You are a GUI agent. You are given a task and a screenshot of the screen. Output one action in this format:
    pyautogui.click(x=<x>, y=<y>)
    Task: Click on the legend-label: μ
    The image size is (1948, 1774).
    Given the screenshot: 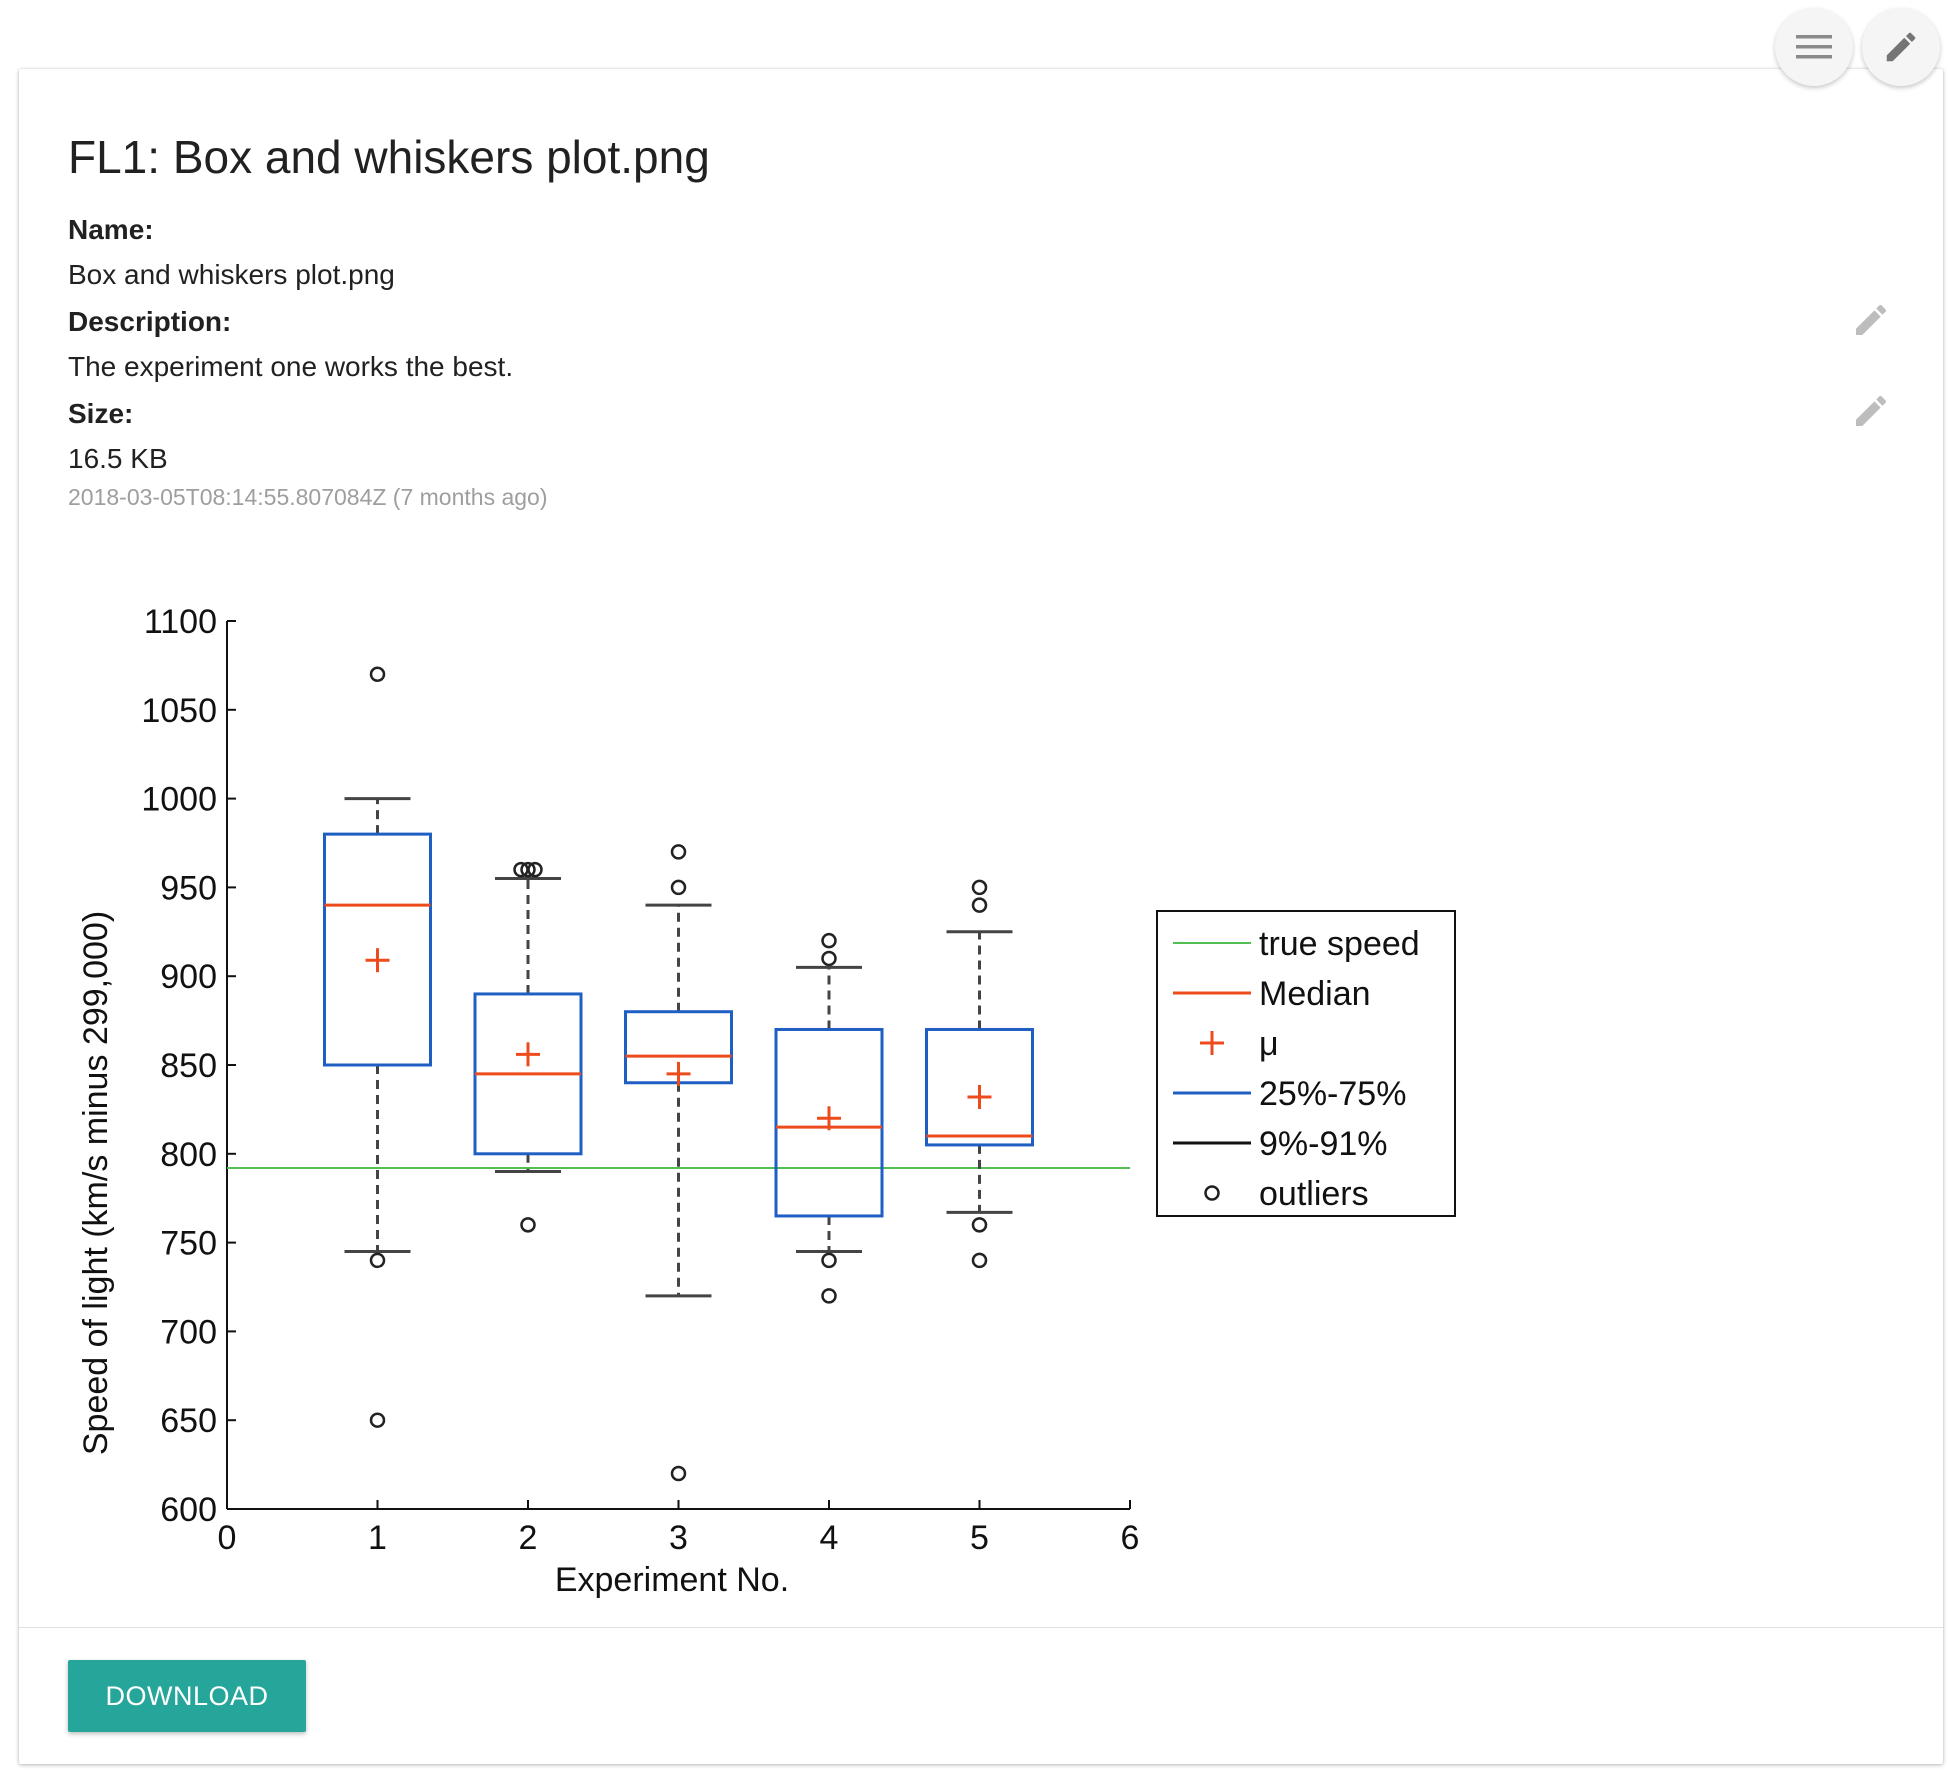 What is the action you would take?
    pyautogui.click(x=1269, y=1044)
    